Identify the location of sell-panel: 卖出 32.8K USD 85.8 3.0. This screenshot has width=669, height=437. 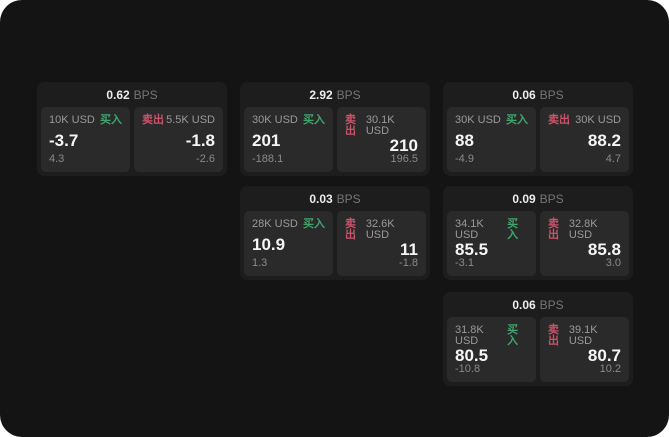
(584, 243).